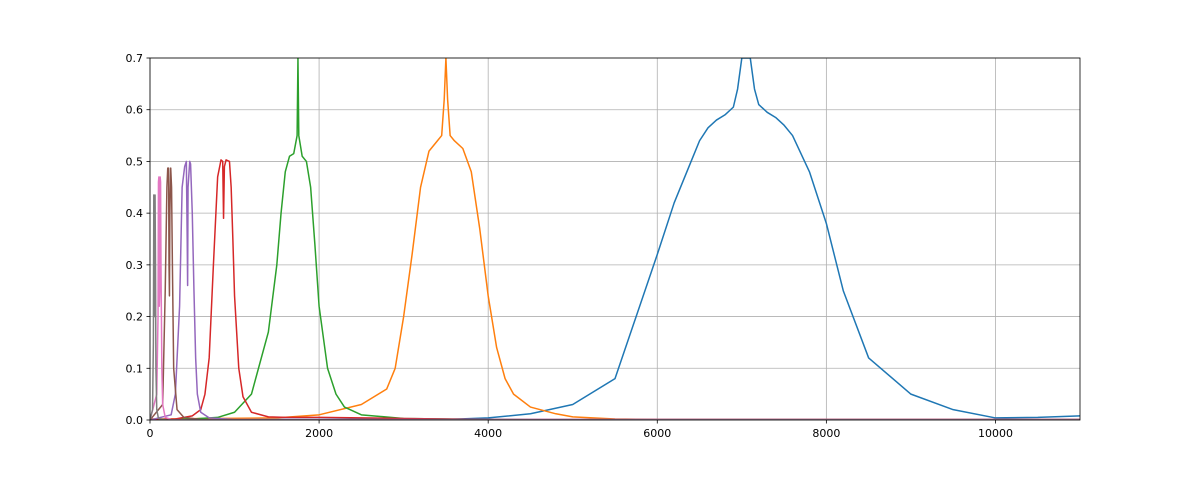  I want to click on x-tick-label: 8000, so click(826, 433).